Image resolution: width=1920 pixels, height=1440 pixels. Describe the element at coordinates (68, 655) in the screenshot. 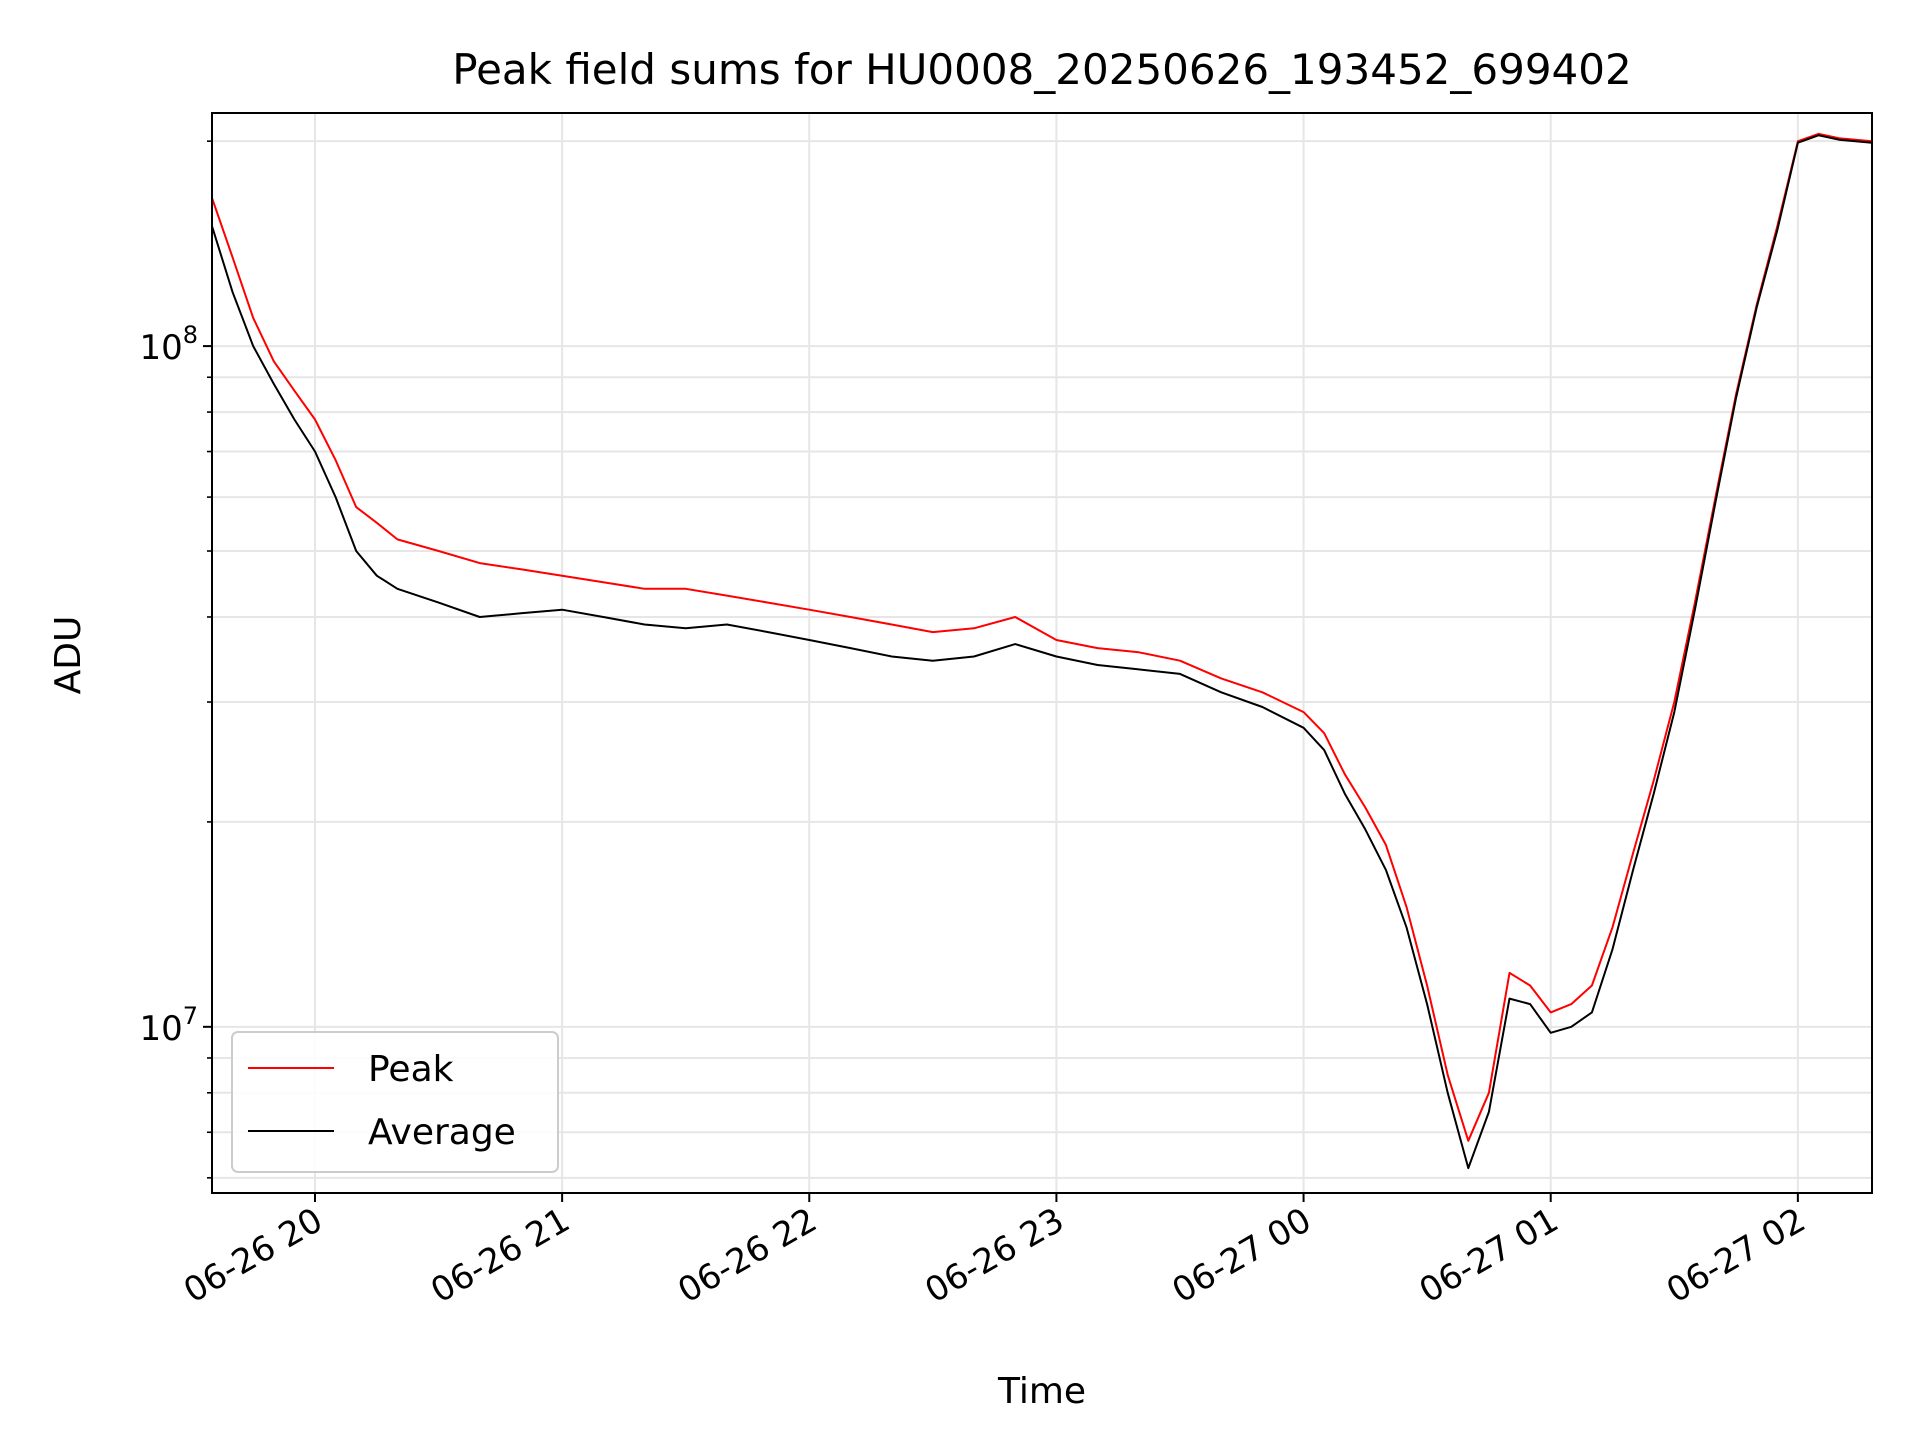

I see `y-axis-label: ADU` at that location.